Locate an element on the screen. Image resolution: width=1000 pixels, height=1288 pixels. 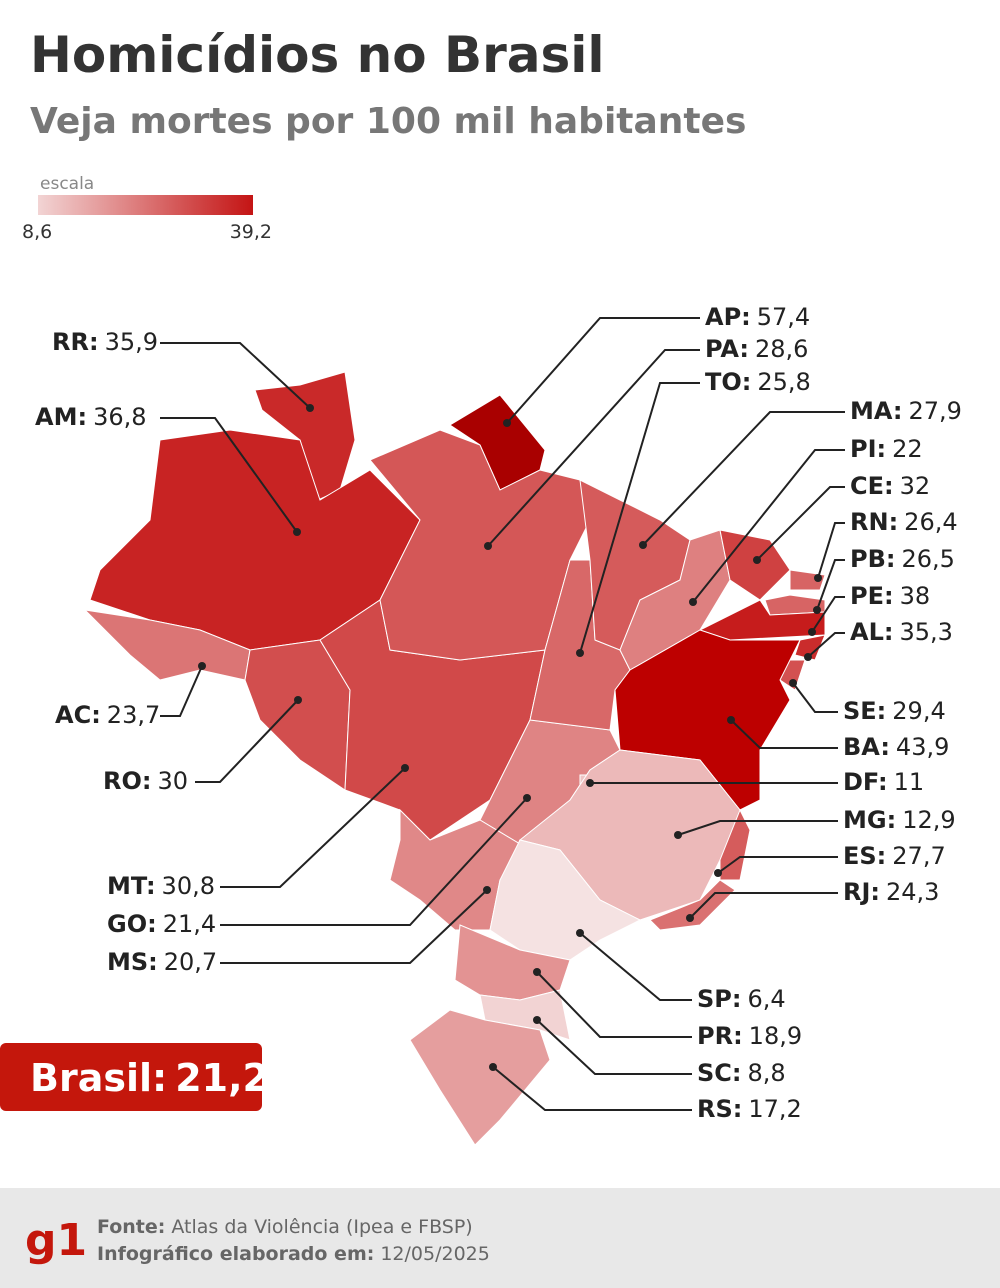
state-label: PI: 22 is located at coordinates (886, 449).